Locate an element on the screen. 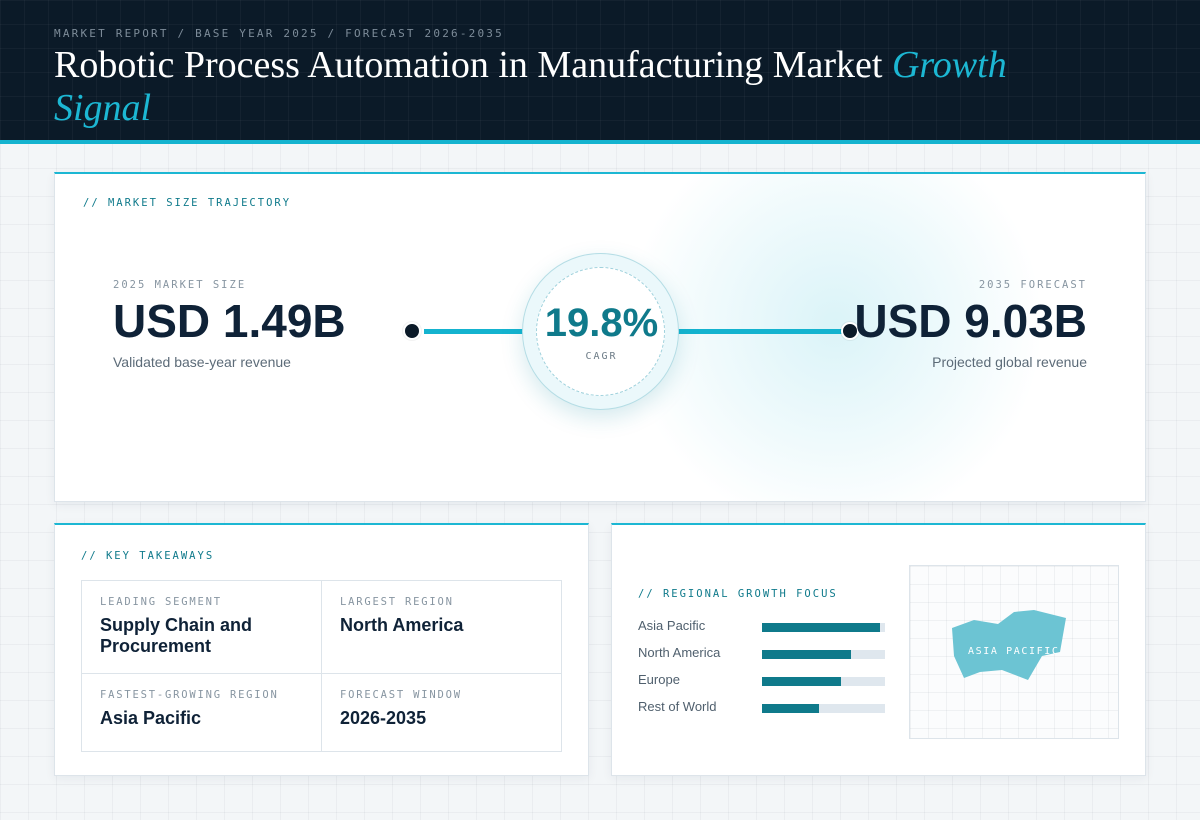 This screenshot has height=820, width=1200. region-bar-row: Rest of World is located at coordinates (763, 708).